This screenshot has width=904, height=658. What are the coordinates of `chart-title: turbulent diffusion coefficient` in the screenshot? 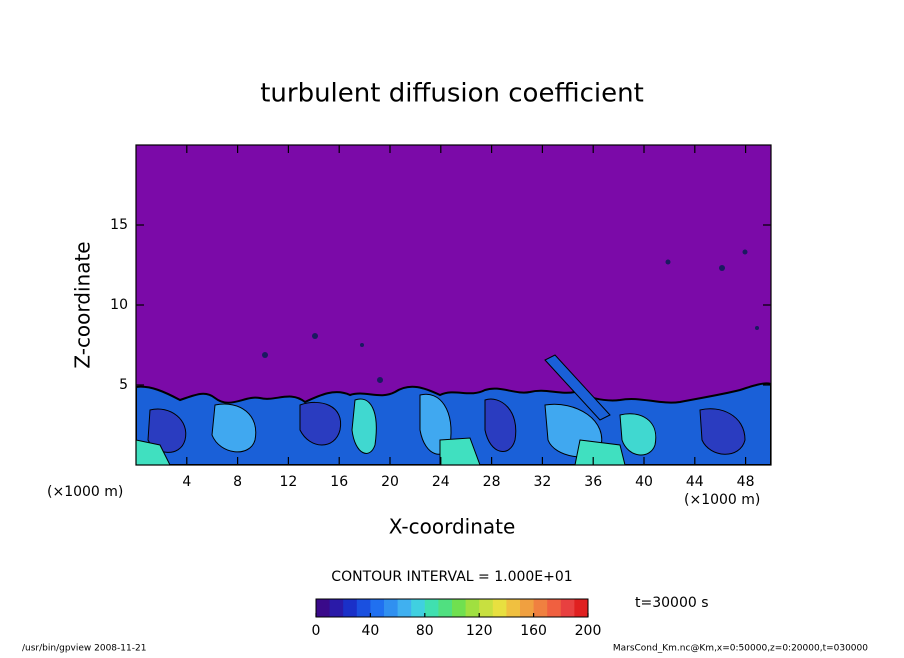 It's located at (452, 94).